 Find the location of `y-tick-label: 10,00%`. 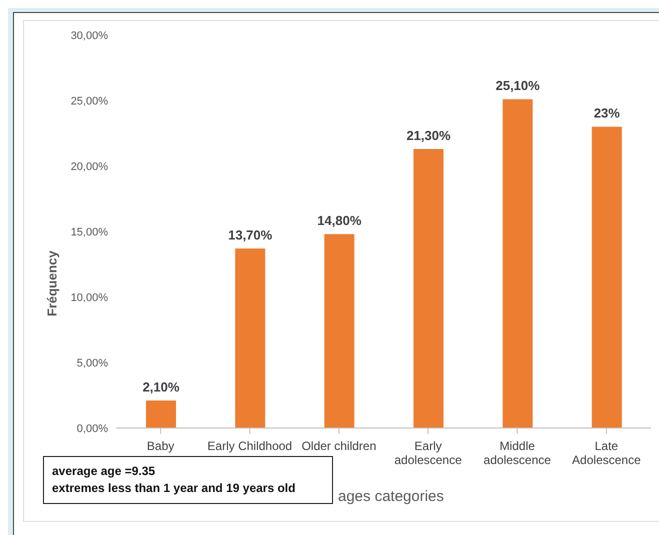

y-tick-label: 10,00% is located at coordinates (89, 298).